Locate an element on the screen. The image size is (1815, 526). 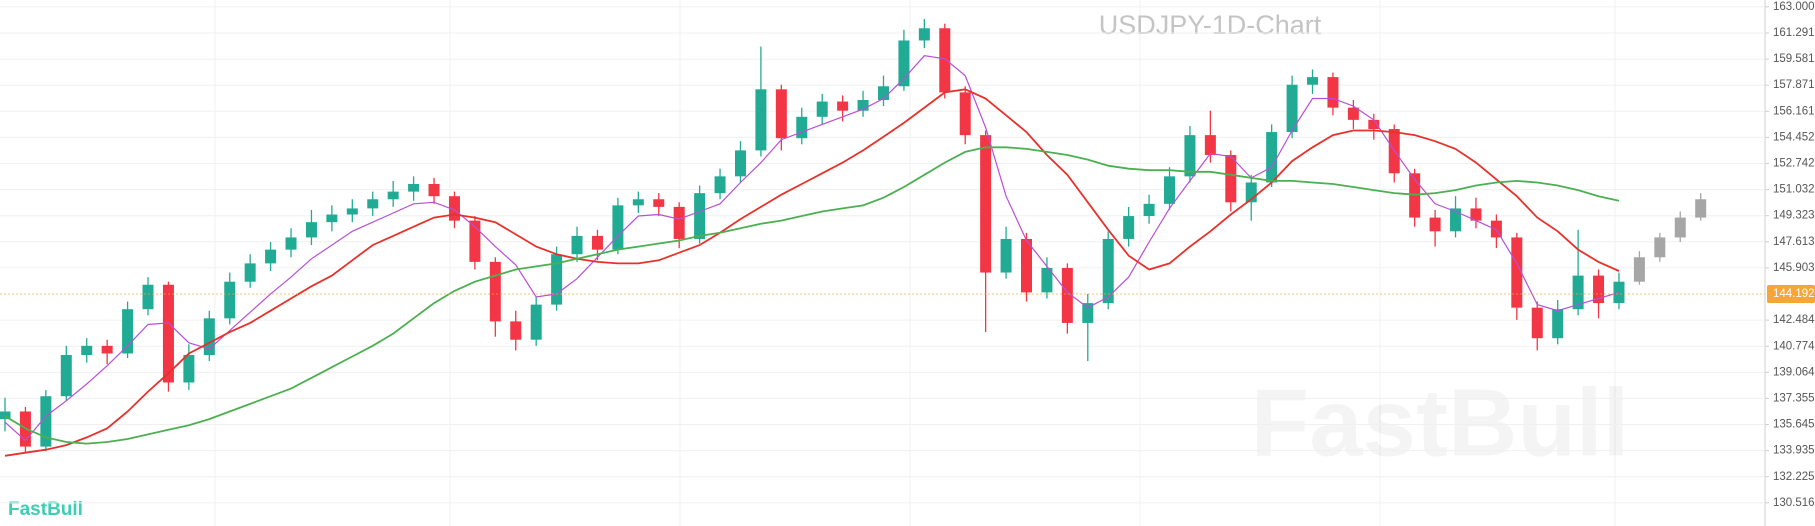
price-label-box is located at coordinates (1791, 294).